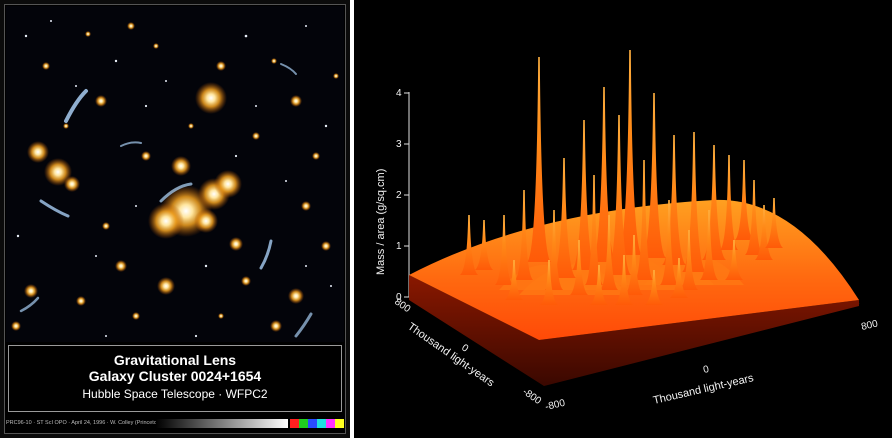  What do you see at coordinates (706, 370) in the screenshot?
I see `x-tick-0: 0` at bounding box center [706, 370].